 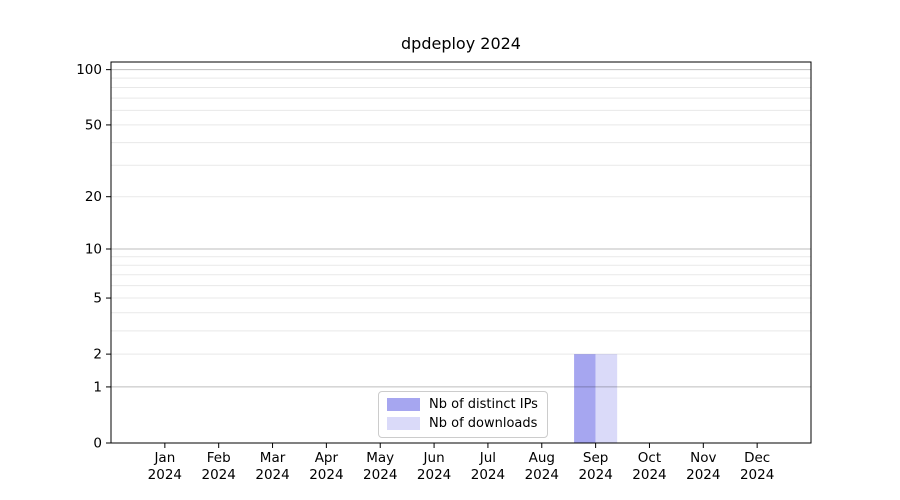 I want to click on x-tick-label-month: Sep, so click(x=595, y=458).